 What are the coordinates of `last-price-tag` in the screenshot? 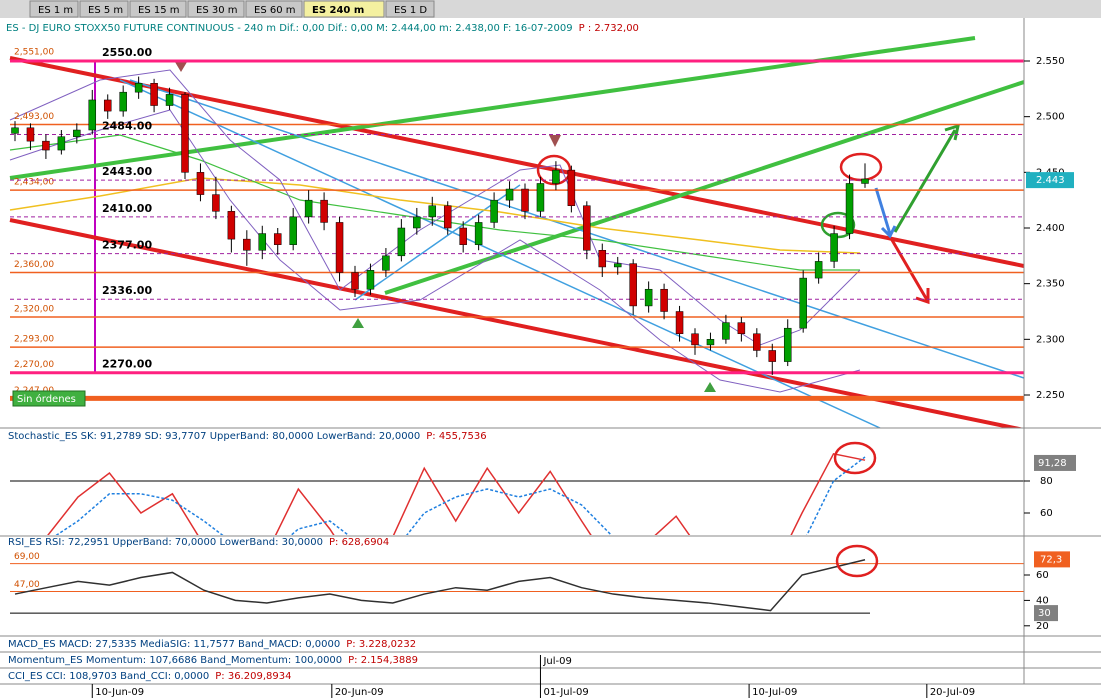 It's located at (1050, 180).